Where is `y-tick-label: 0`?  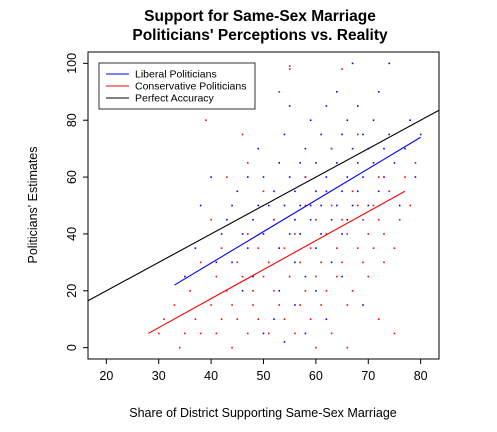
y-tick-label: 0 is located at coordinates (72, 347).